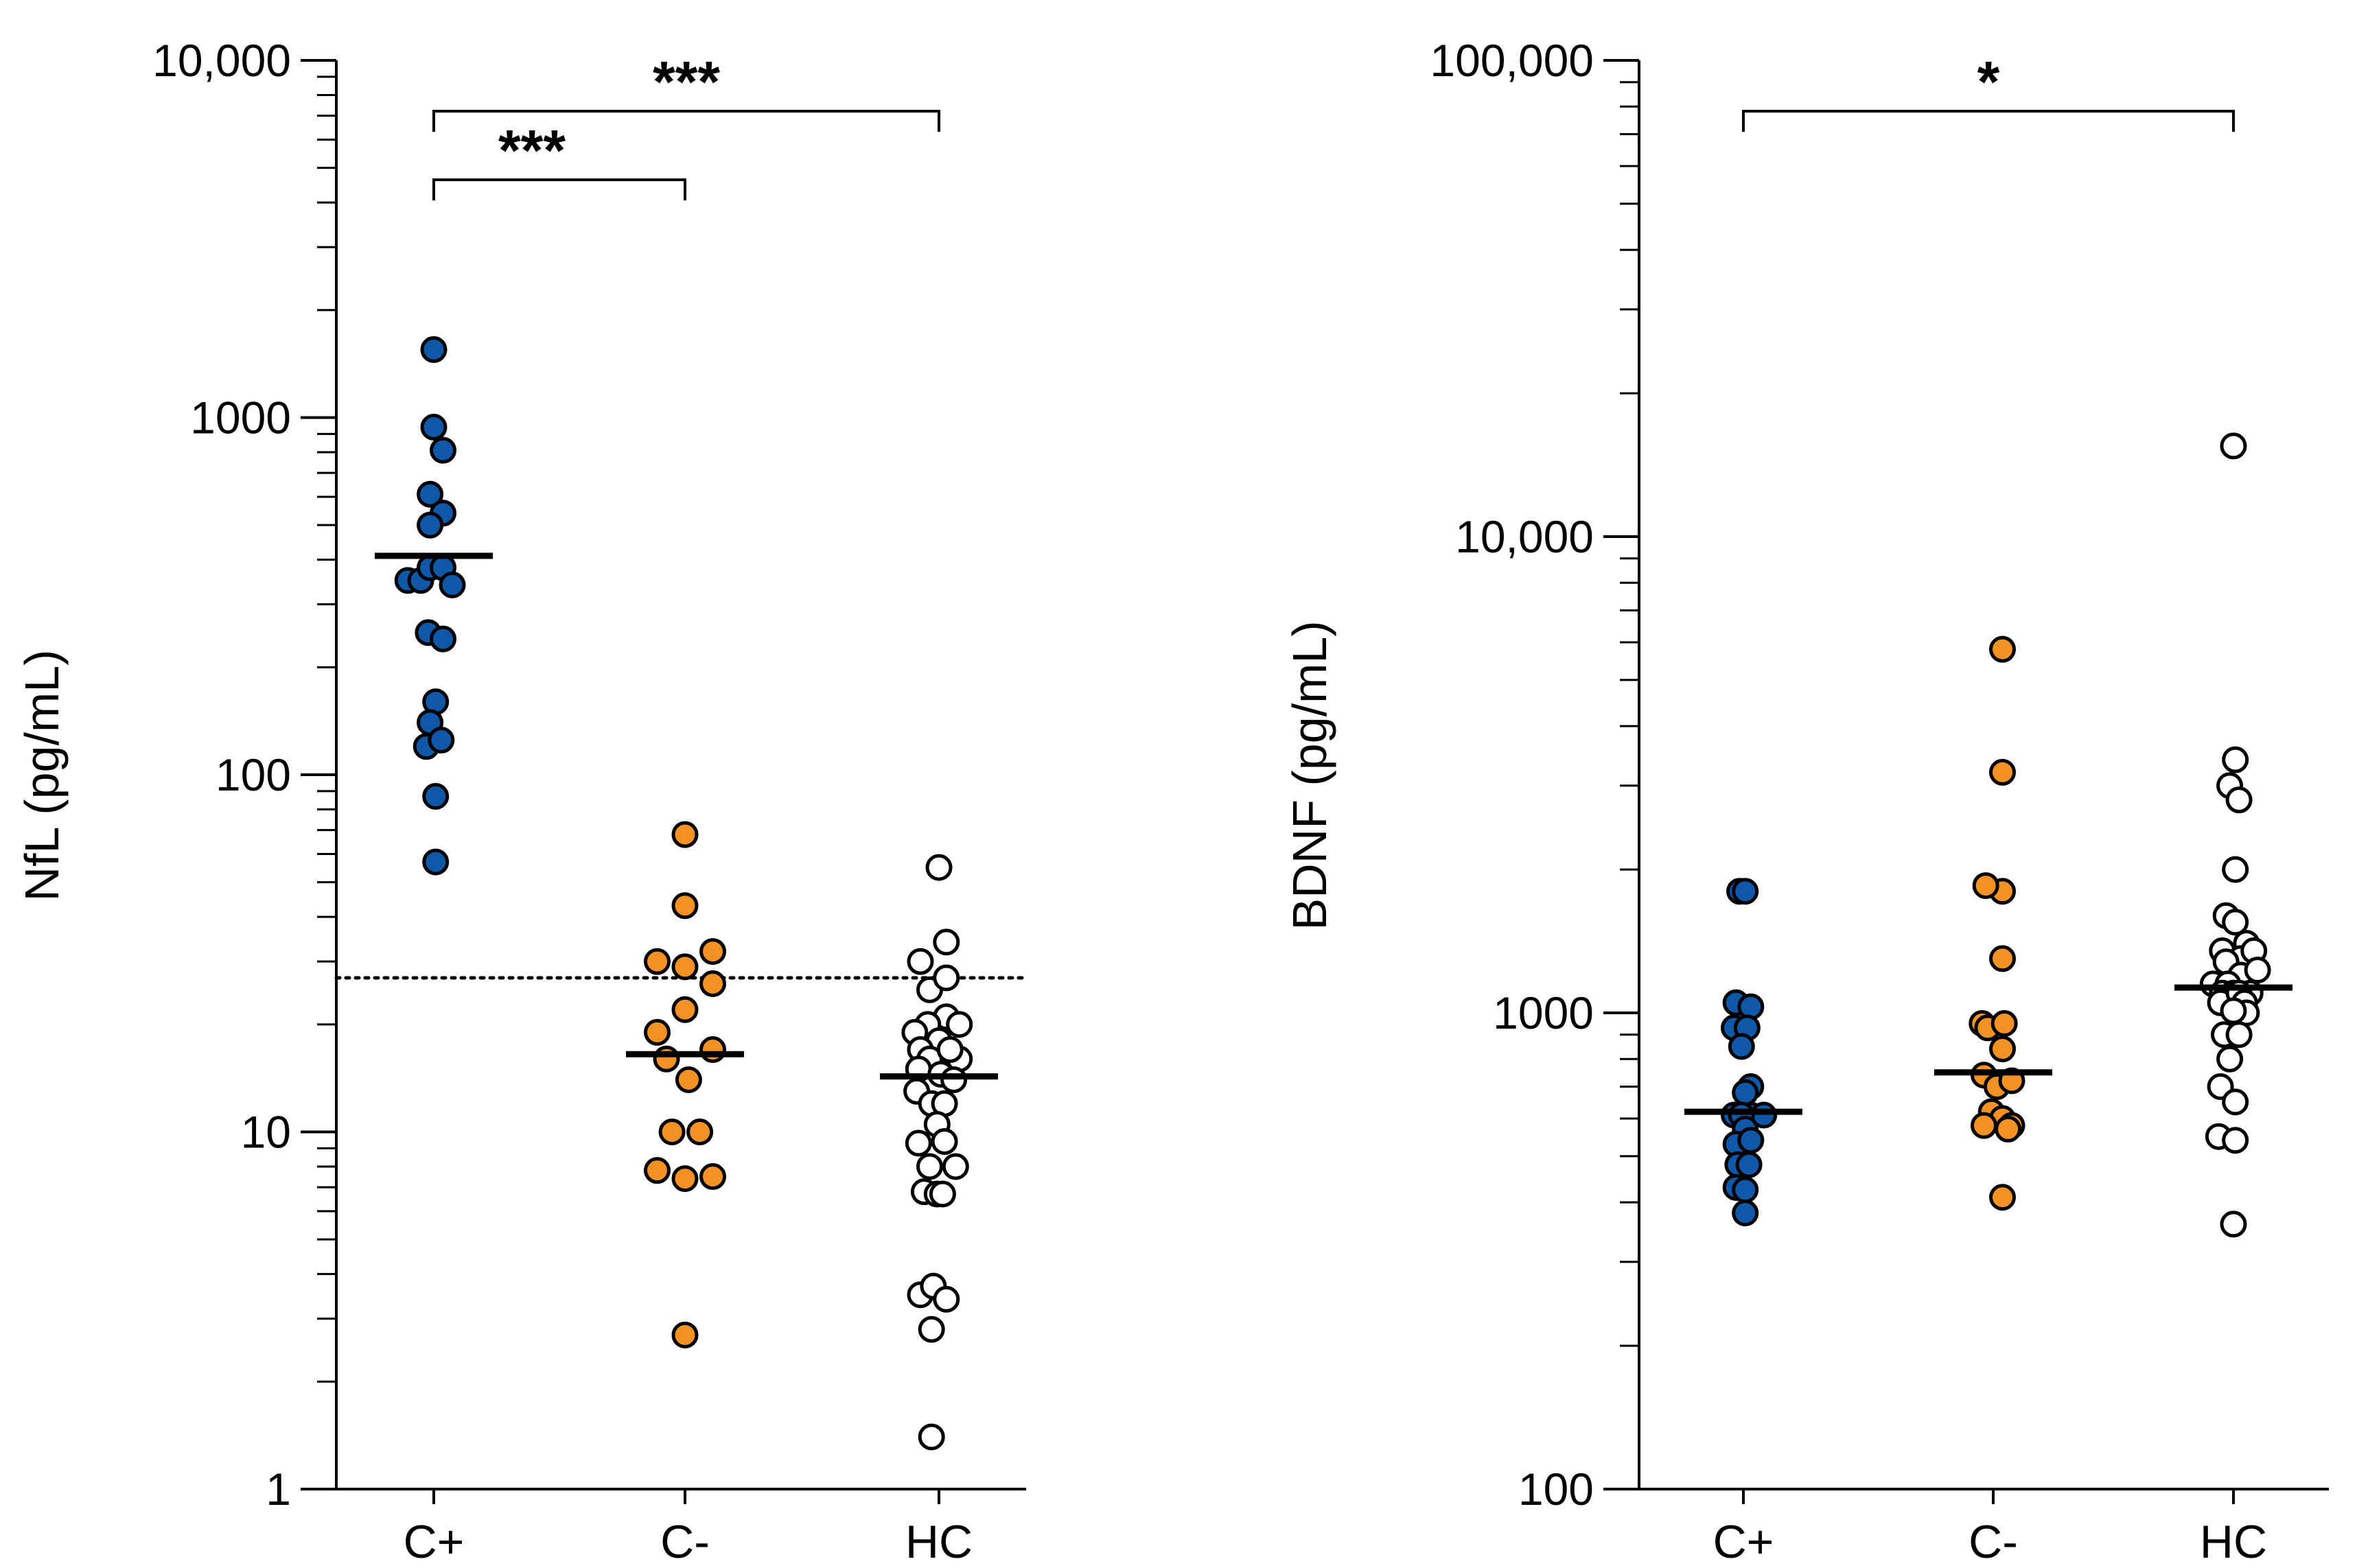 This screenshot has height=1568, width=2357. I want to click on significance-label: *, so click(1989, 81).